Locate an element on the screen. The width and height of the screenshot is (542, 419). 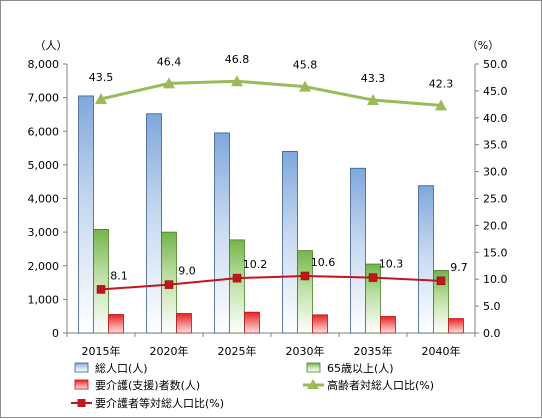
x-tick-label: 2030年 is located at coordinates (305, 351).